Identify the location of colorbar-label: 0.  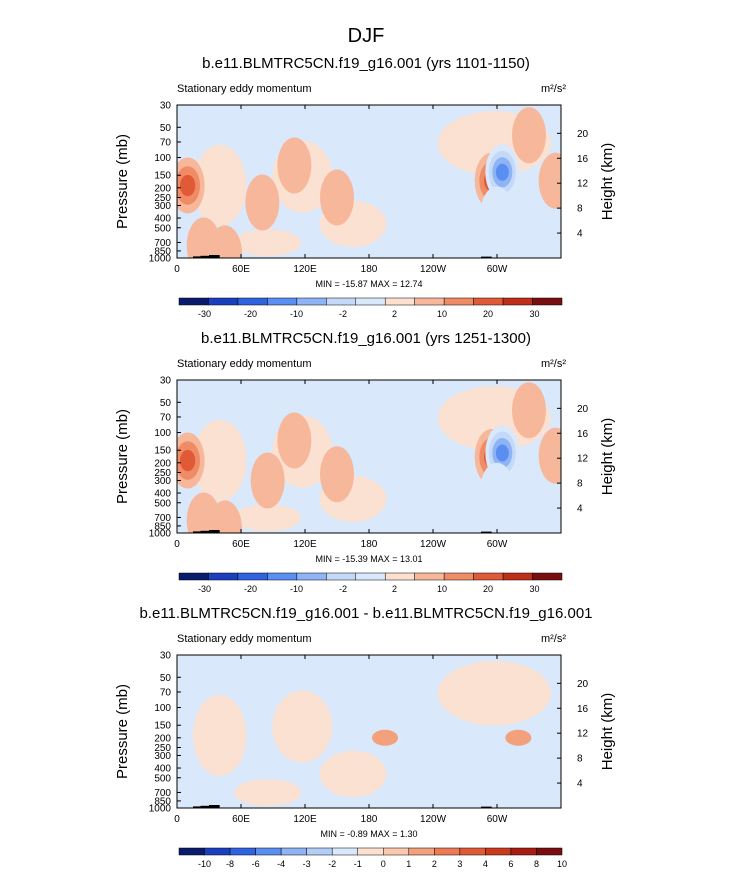
(383, 864).